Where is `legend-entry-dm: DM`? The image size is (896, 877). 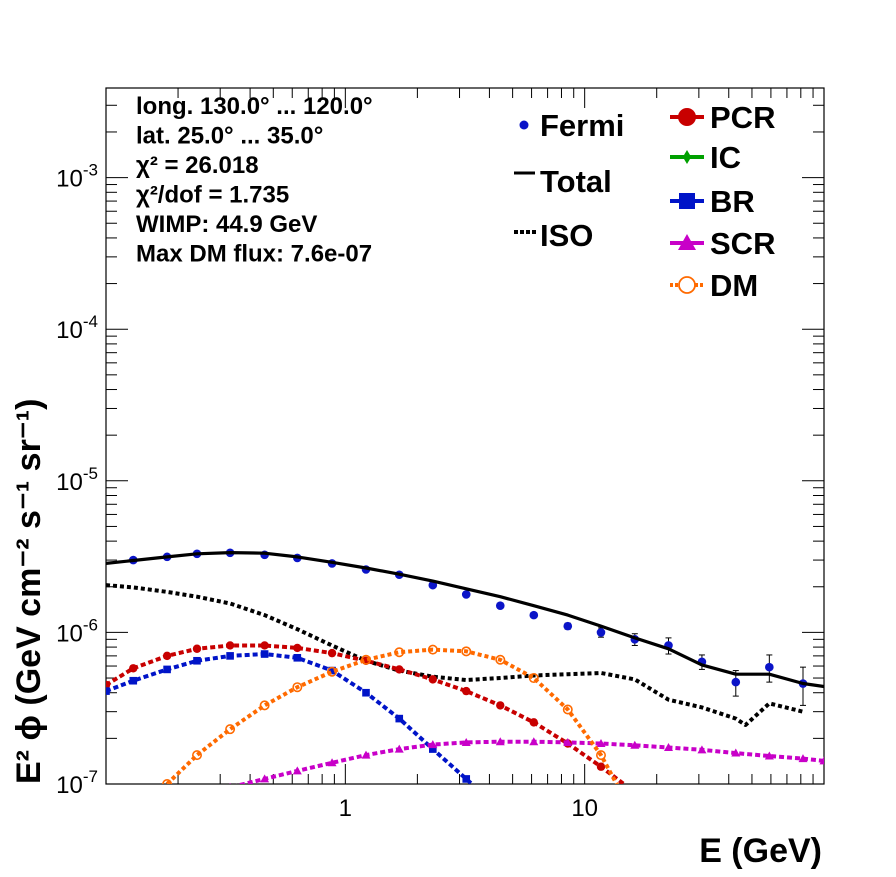
legend-entry-dm: DM is located at coordinates (714, 285).